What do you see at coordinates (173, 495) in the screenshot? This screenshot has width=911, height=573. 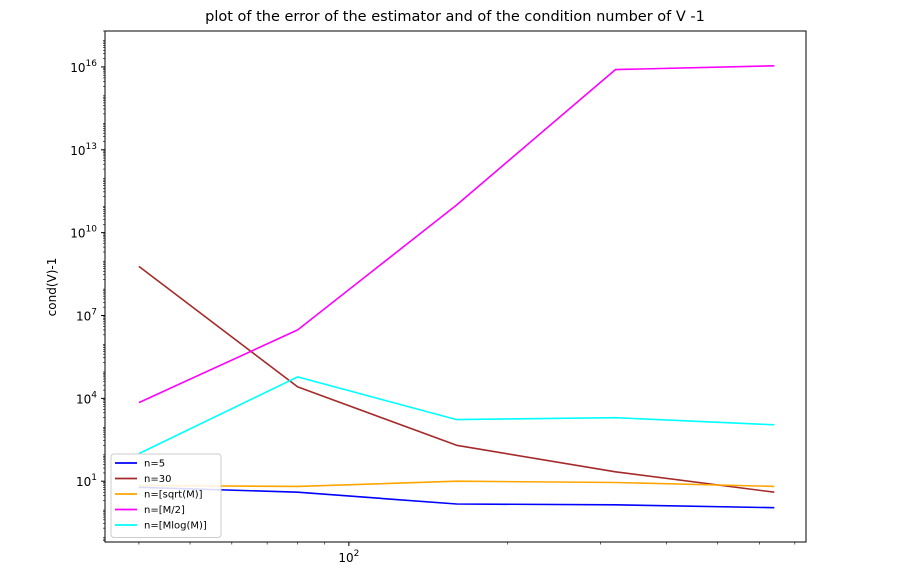 I see `legend-label: n=[sqrt(M)]` at bounding box center [173, 495].